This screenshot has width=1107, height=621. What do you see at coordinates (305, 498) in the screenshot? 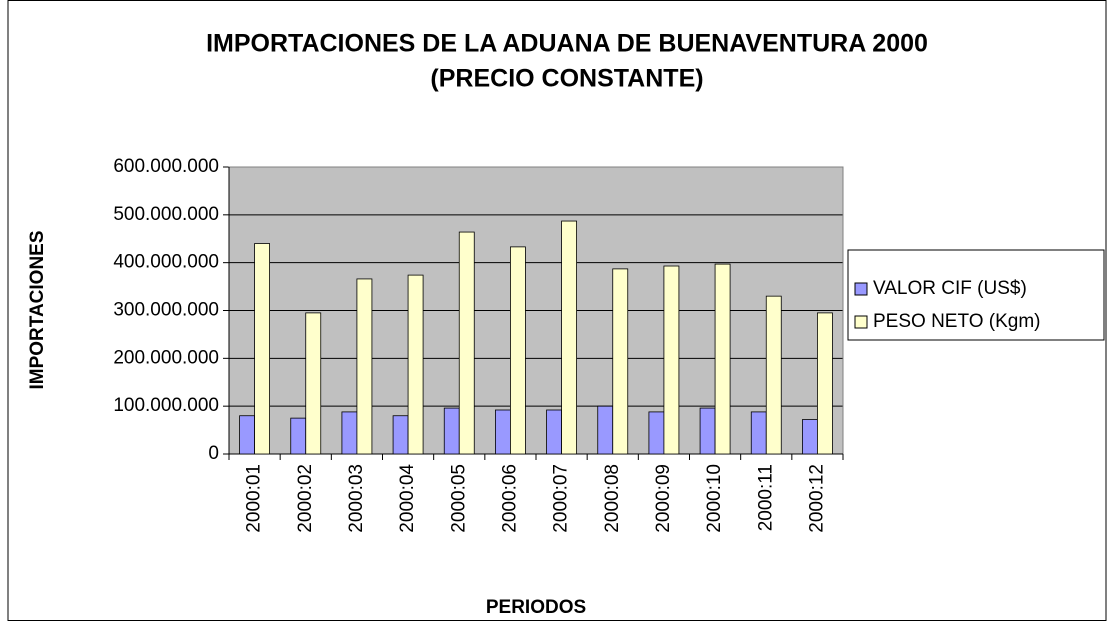
I see `x-tick-label: 2000:02` at bounding box center [305, 498].